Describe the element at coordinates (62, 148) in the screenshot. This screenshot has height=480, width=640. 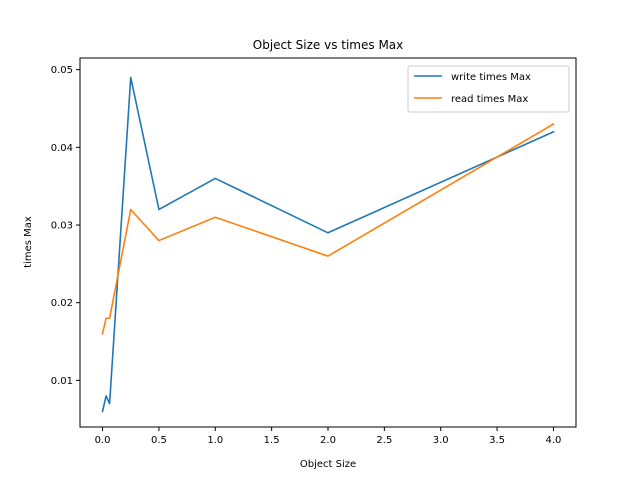
I see `y-tick-label: 0.04` at that location.